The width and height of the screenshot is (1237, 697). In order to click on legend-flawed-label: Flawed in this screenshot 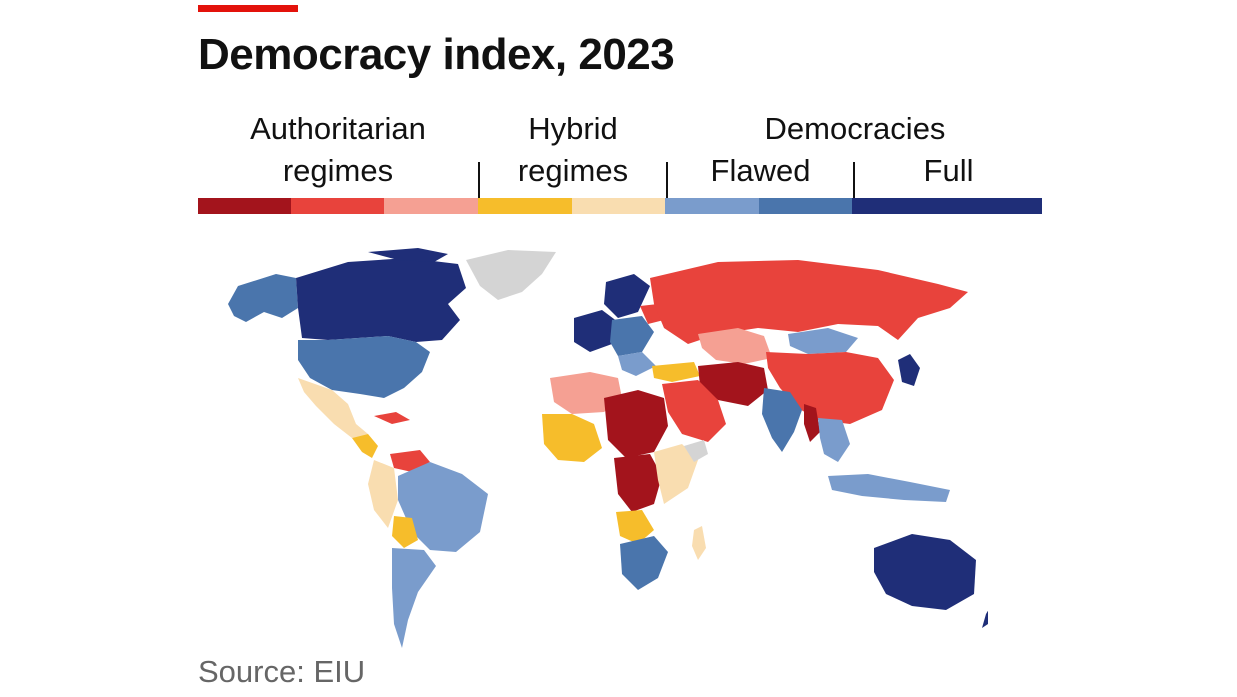, I will do `click(760, 170)`.